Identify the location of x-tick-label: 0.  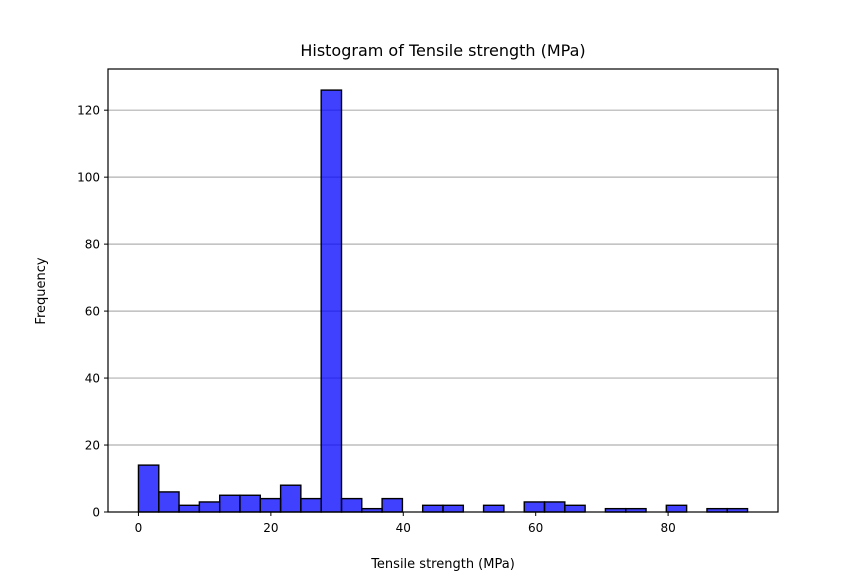
(139, 528).